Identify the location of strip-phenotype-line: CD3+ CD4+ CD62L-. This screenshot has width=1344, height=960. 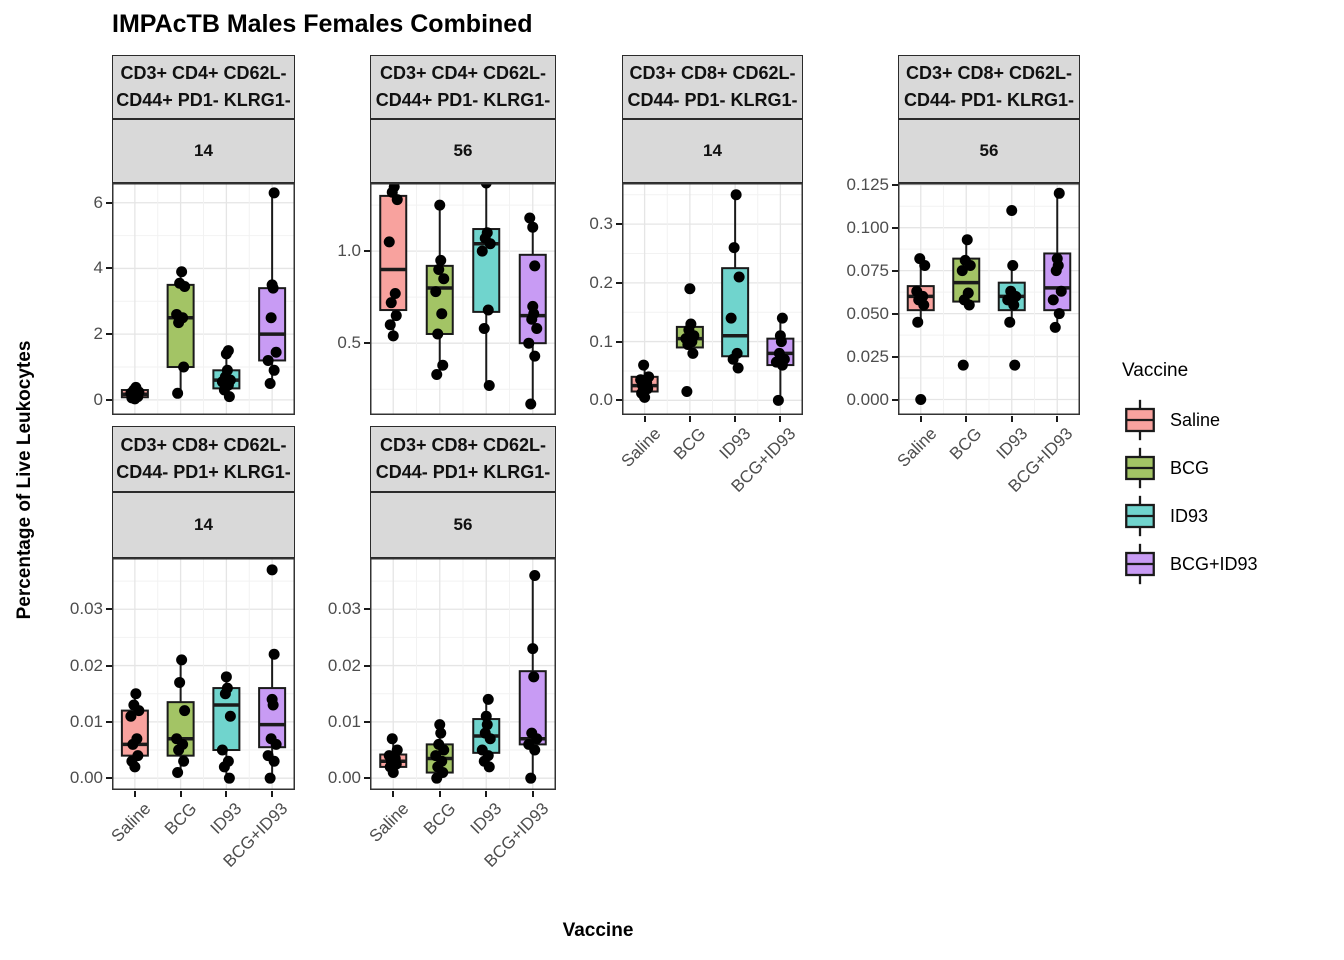
(203, 73).